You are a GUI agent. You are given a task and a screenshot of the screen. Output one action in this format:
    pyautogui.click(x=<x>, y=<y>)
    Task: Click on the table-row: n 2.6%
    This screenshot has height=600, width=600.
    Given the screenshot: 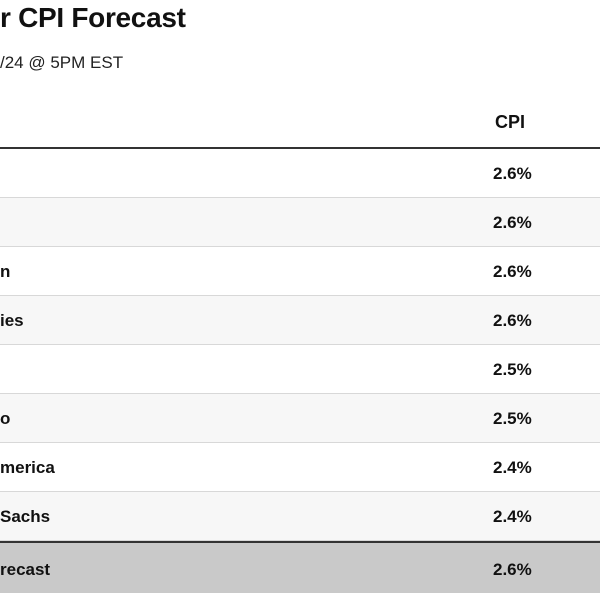 What is the action you would take?
    pyautogui.click(x=300, y=271)
    